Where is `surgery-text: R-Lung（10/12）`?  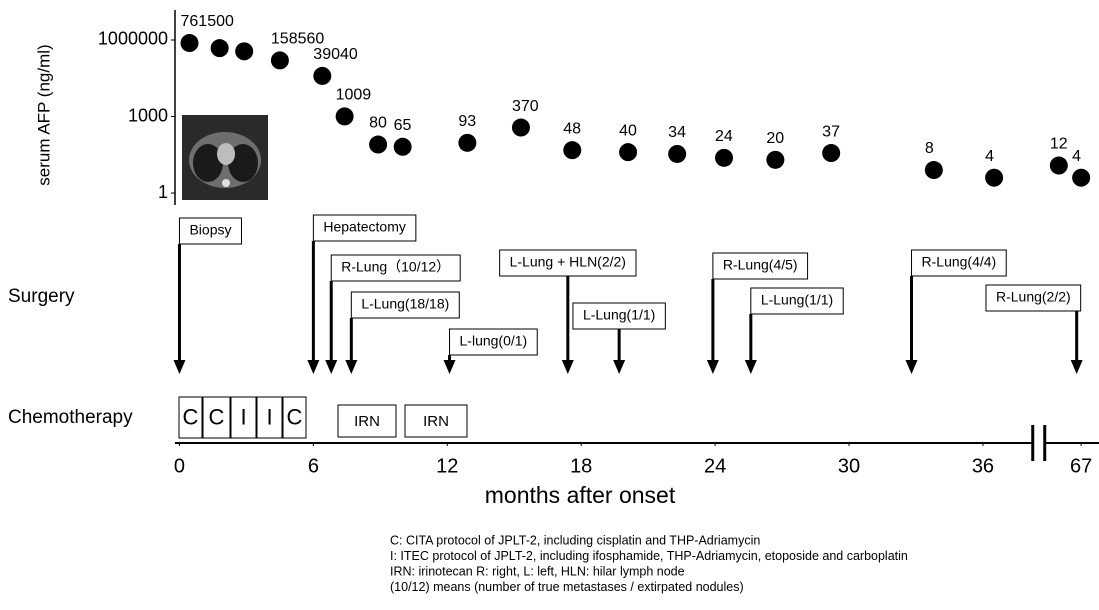 surgery-text: R-Lung（10/12） is located at coordinates (395, 267).